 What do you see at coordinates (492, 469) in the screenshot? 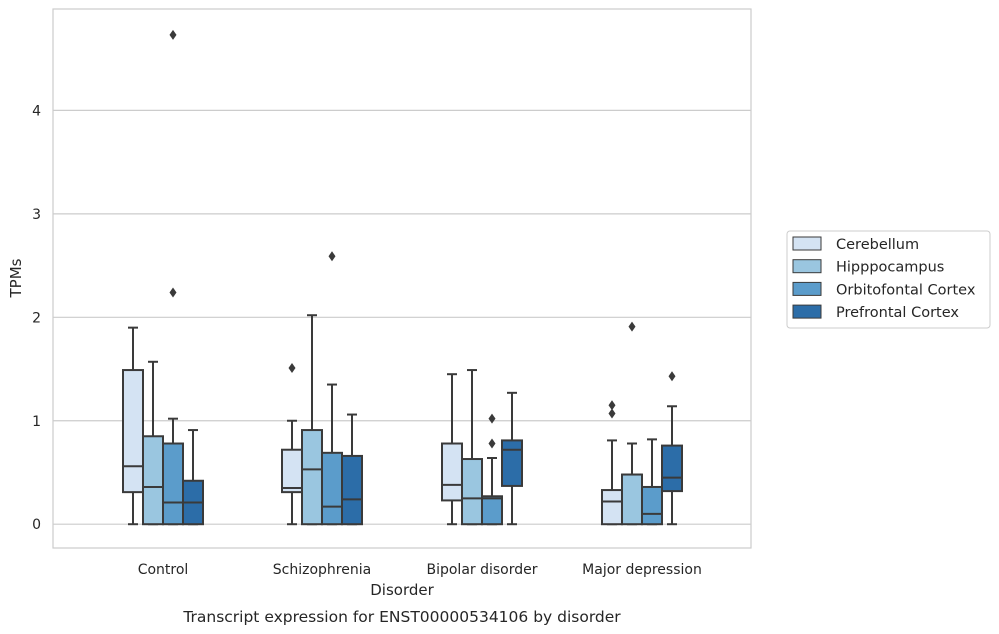
I see `box-orbitofontal-cortex-bipolar-disorder` at bounding box center [492, 469].